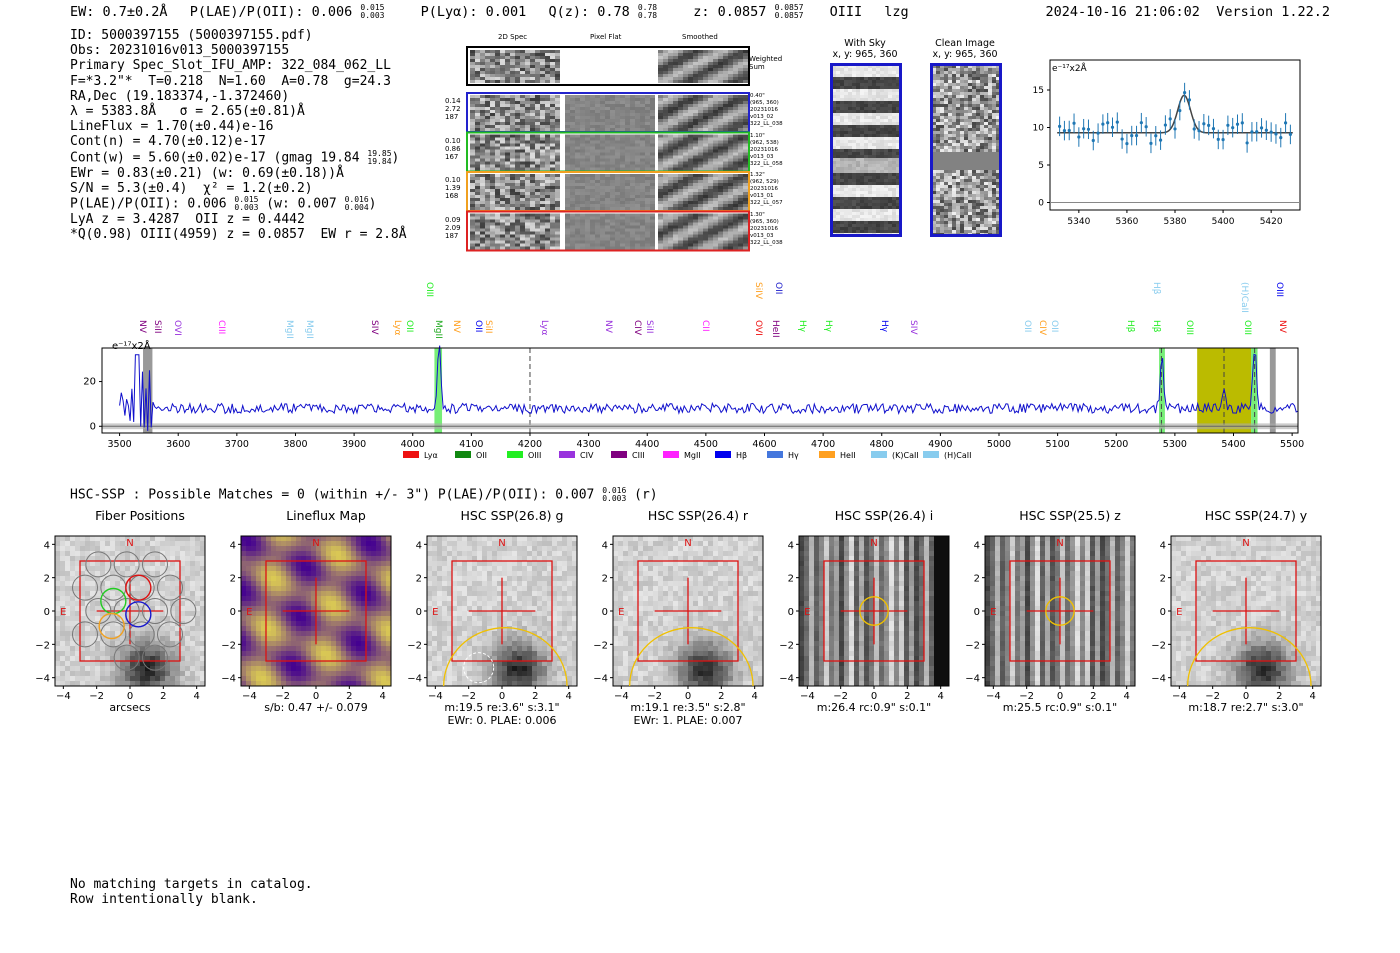 The image size is (1400, 953). Describe the element at coordinates (1175, 118) in the screenshot. I see `fit-datapoints` at that location.